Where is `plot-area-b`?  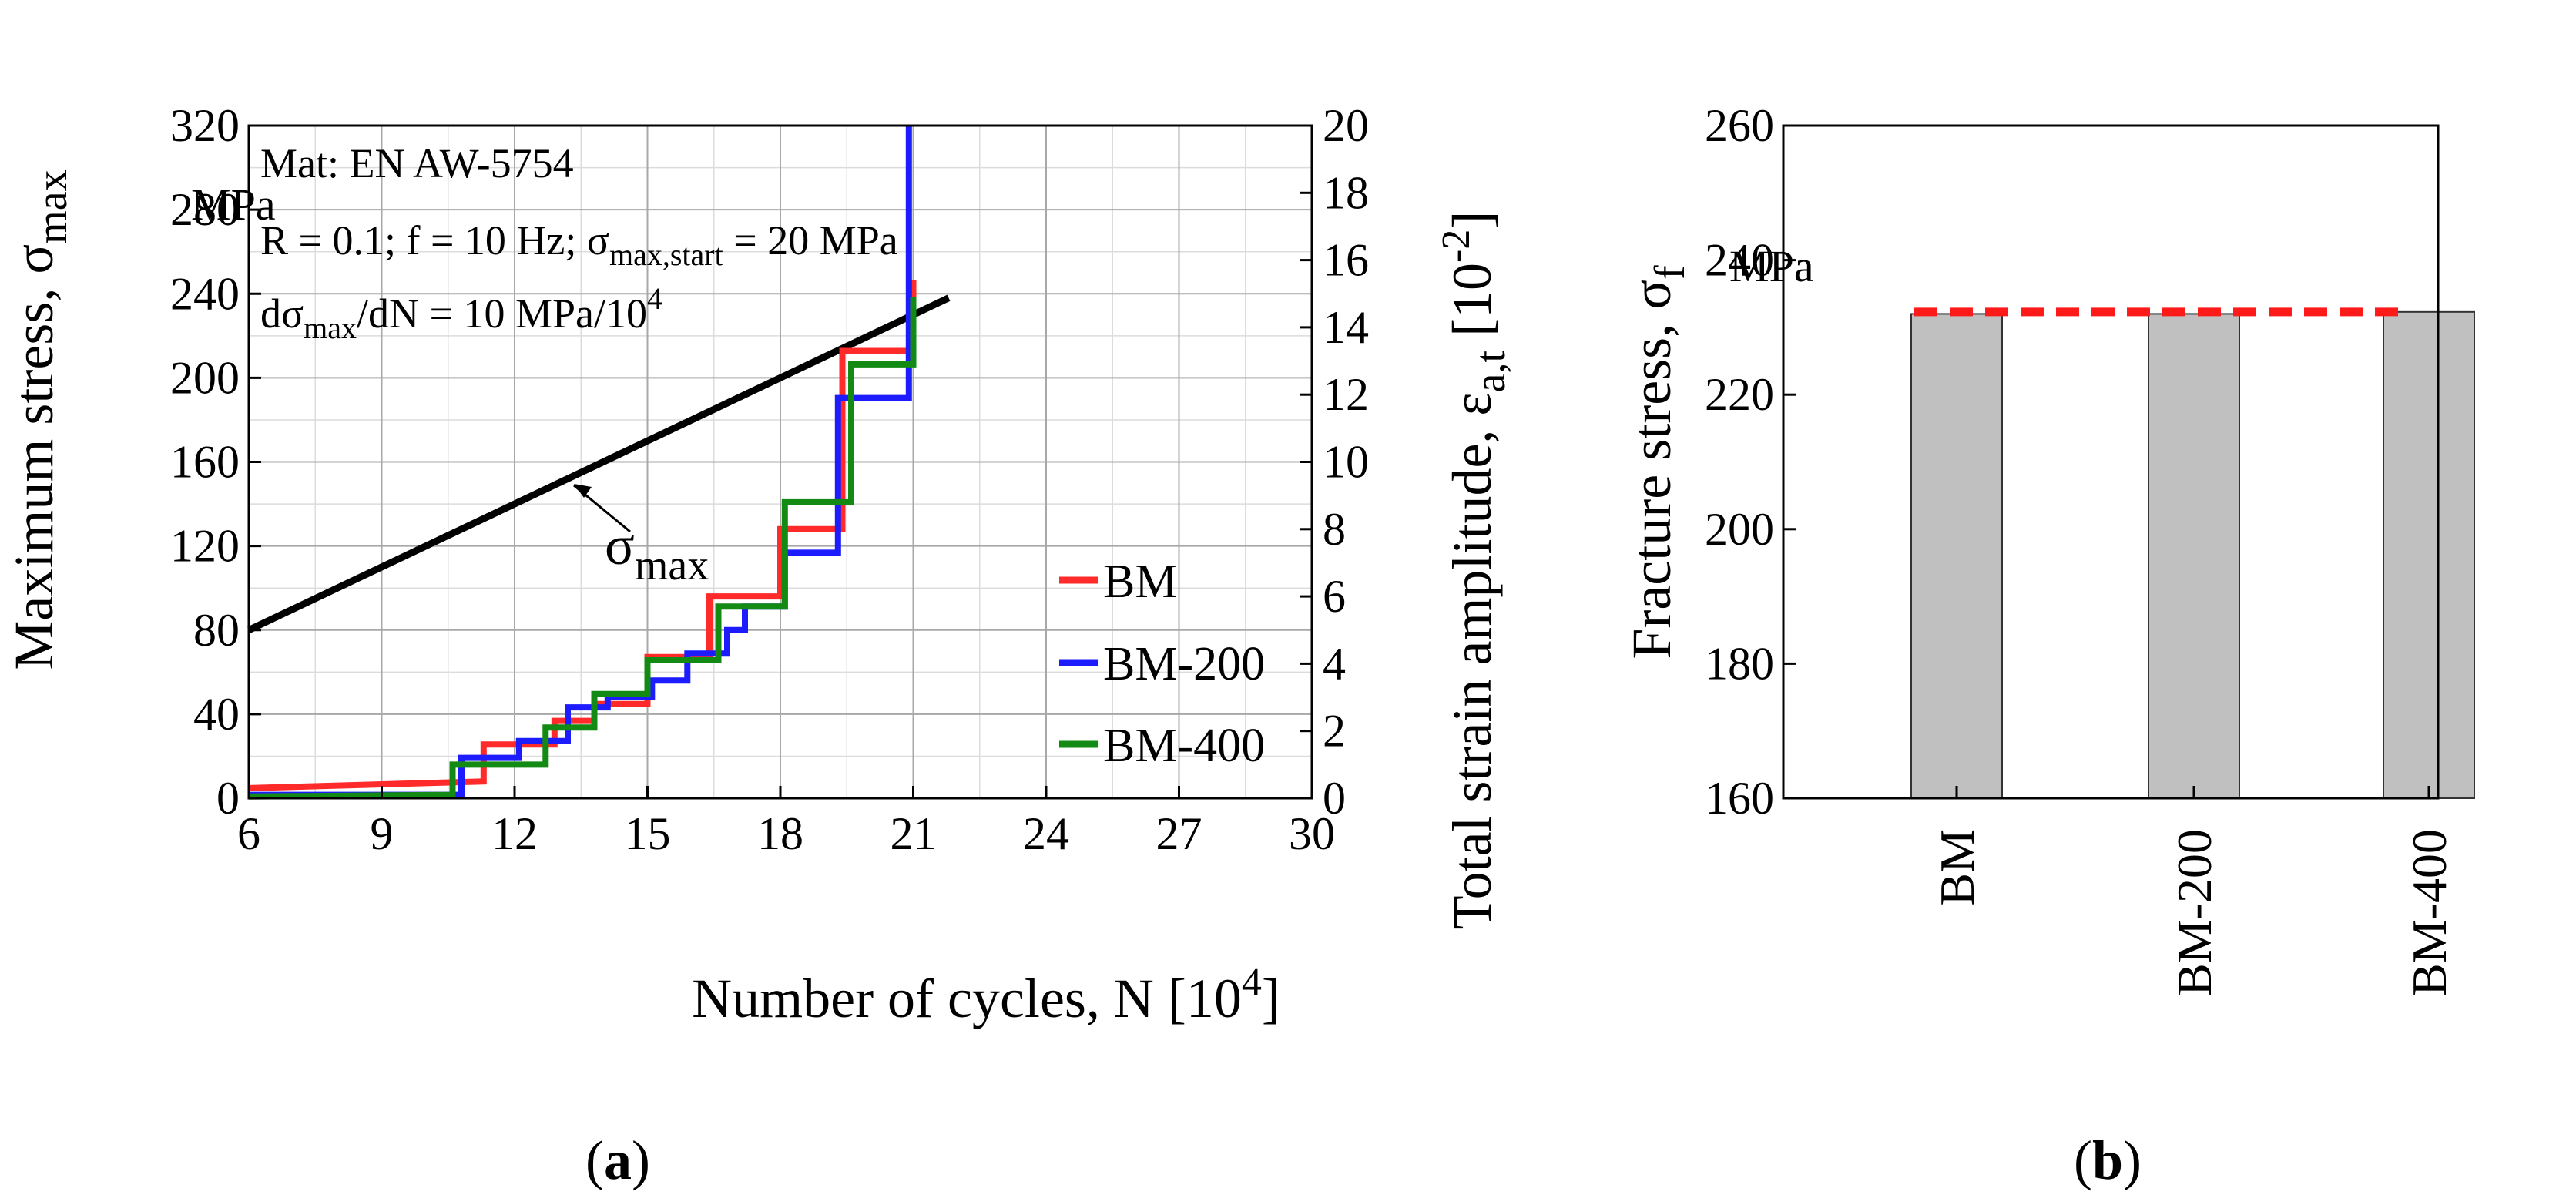
plot-area-b is located at coordinates (2110, 462).